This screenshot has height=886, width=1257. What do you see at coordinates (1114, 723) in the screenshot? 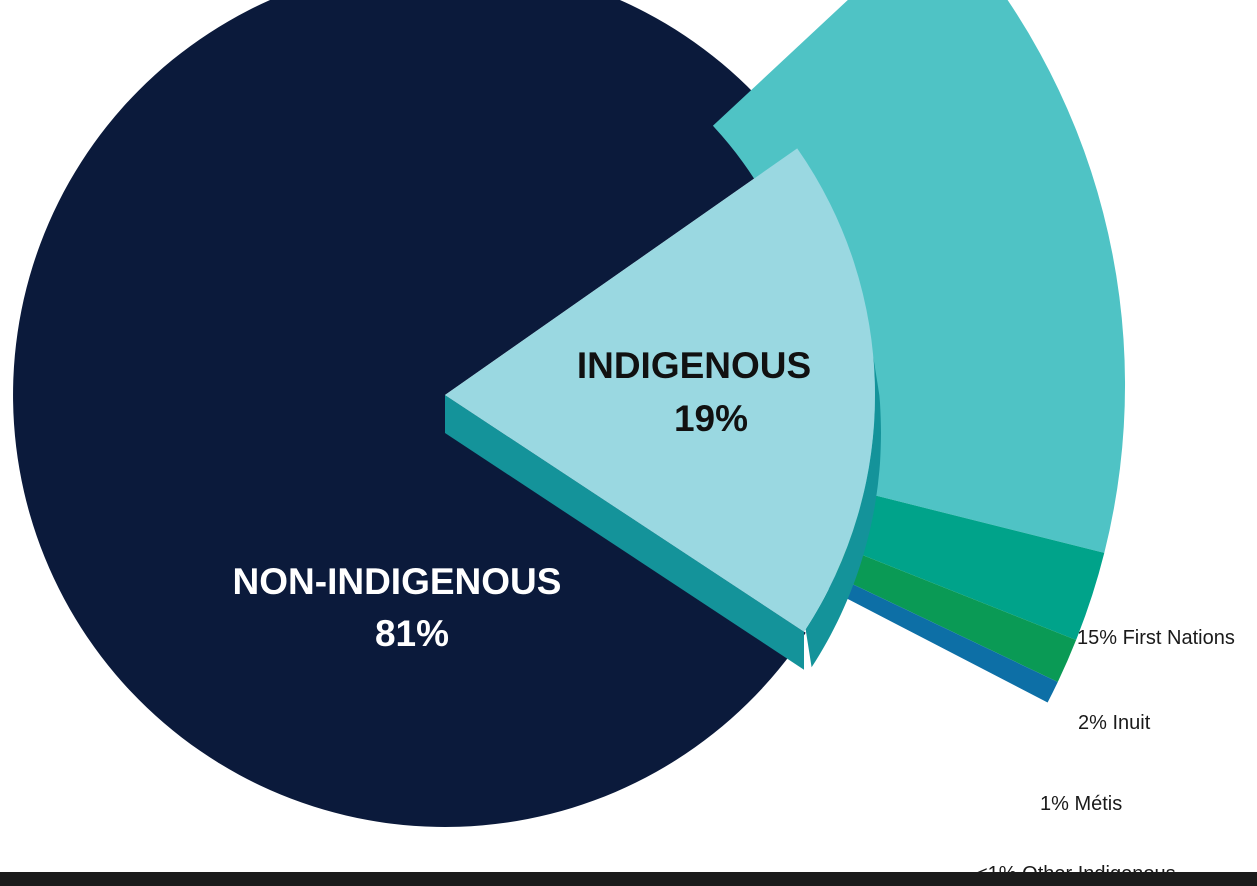
I see `legend-label-inuit: 2% Inuit` at bounding box center [1114, 723].